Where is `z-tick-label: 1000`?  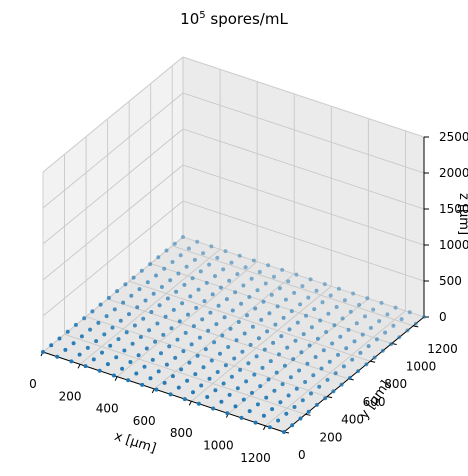 z-tick-label: 1000 is located at coordinates (453, 245).